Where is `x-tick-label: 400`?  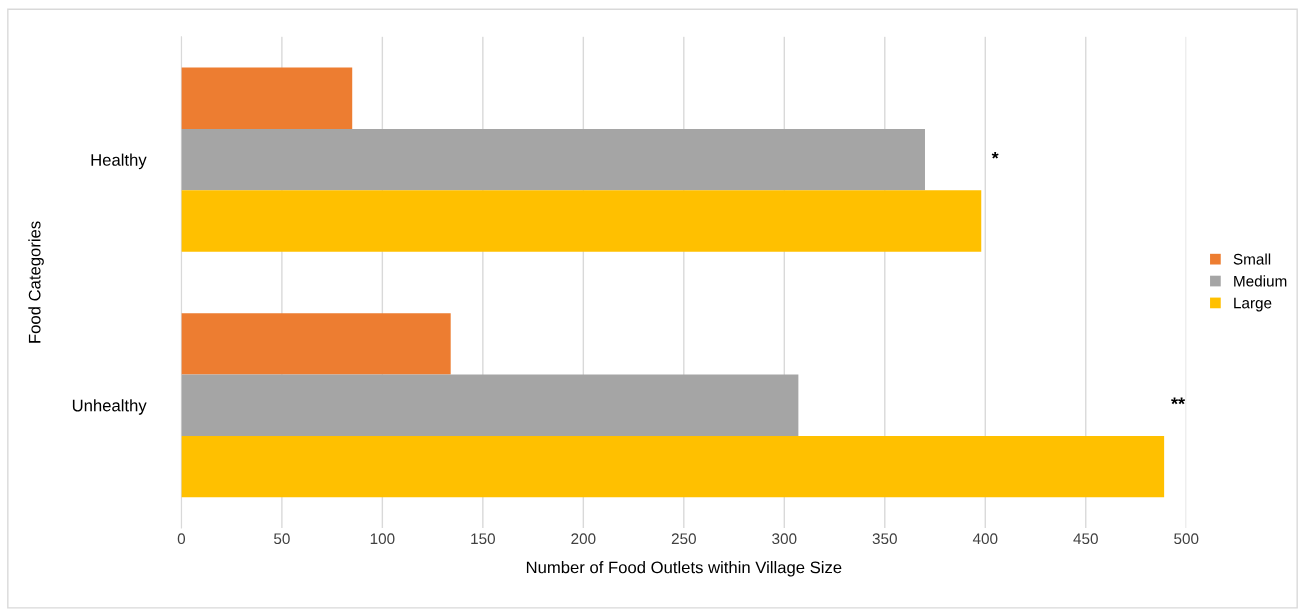
x-tick-label: 400 is located at coordinates (985, 539).